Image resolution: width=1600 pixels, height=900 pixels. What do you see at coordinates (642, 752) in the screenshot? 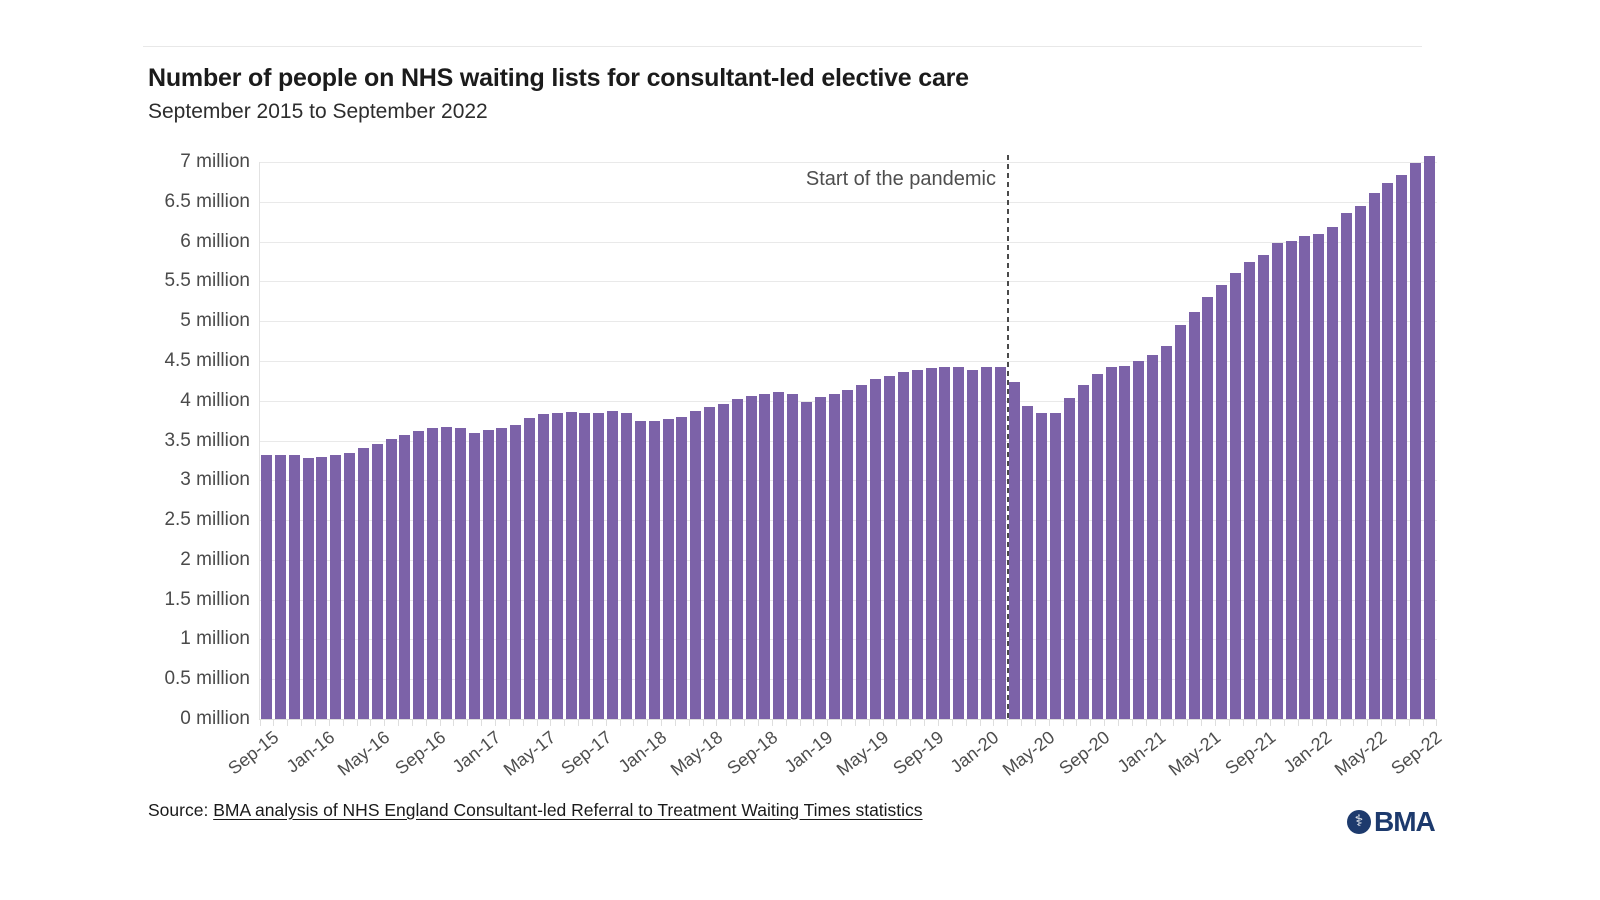
I see `x-axis-tick-label: Jan-18` at bounding box center [642, 752].